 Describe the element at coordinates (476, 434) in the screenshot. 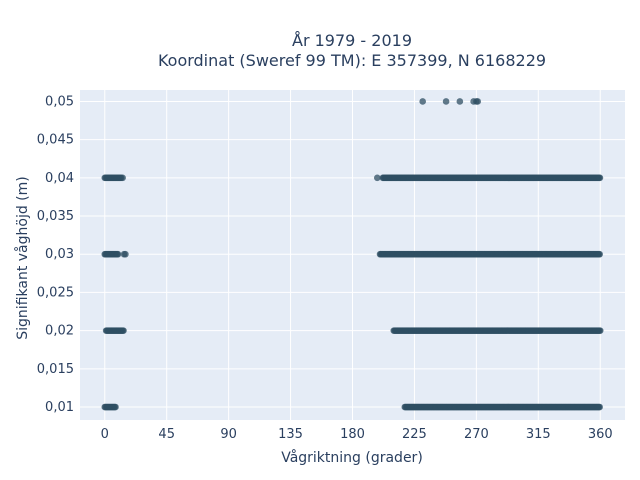

I see `x-tick-label: 270` at that location.